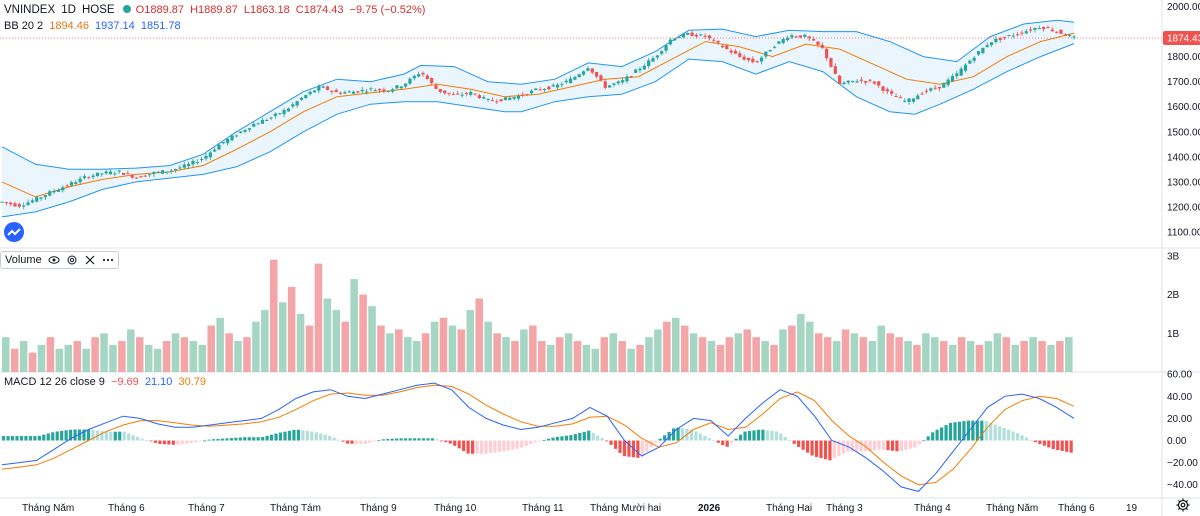 Image resolution: width=1200 pixels, height=516 pixels. Describe the element at coordinates (1132, 508) in the screenshot. I see `time-tick-label: 19` at that location.